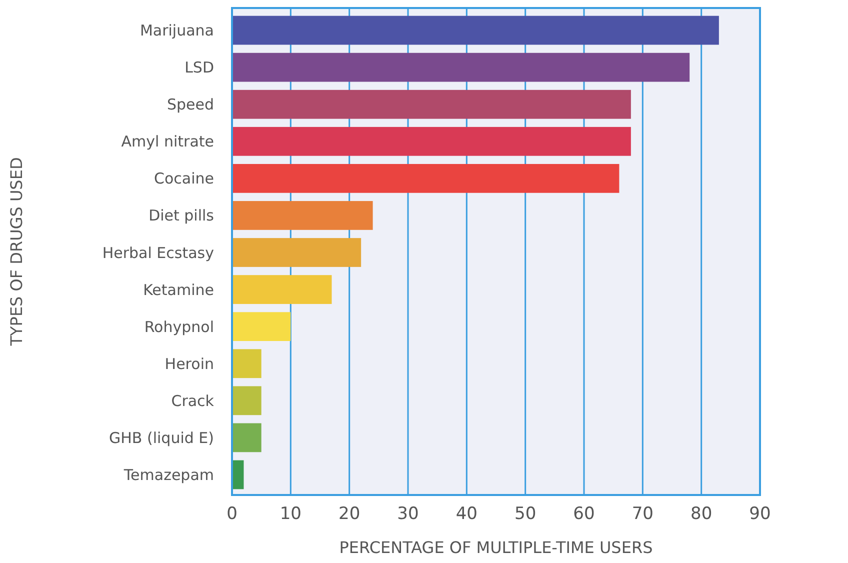 The image size is (848, 563). Describe the element at coordinates (525, 514) in the screenshot. I see `x-tick-label: 50` at that location.